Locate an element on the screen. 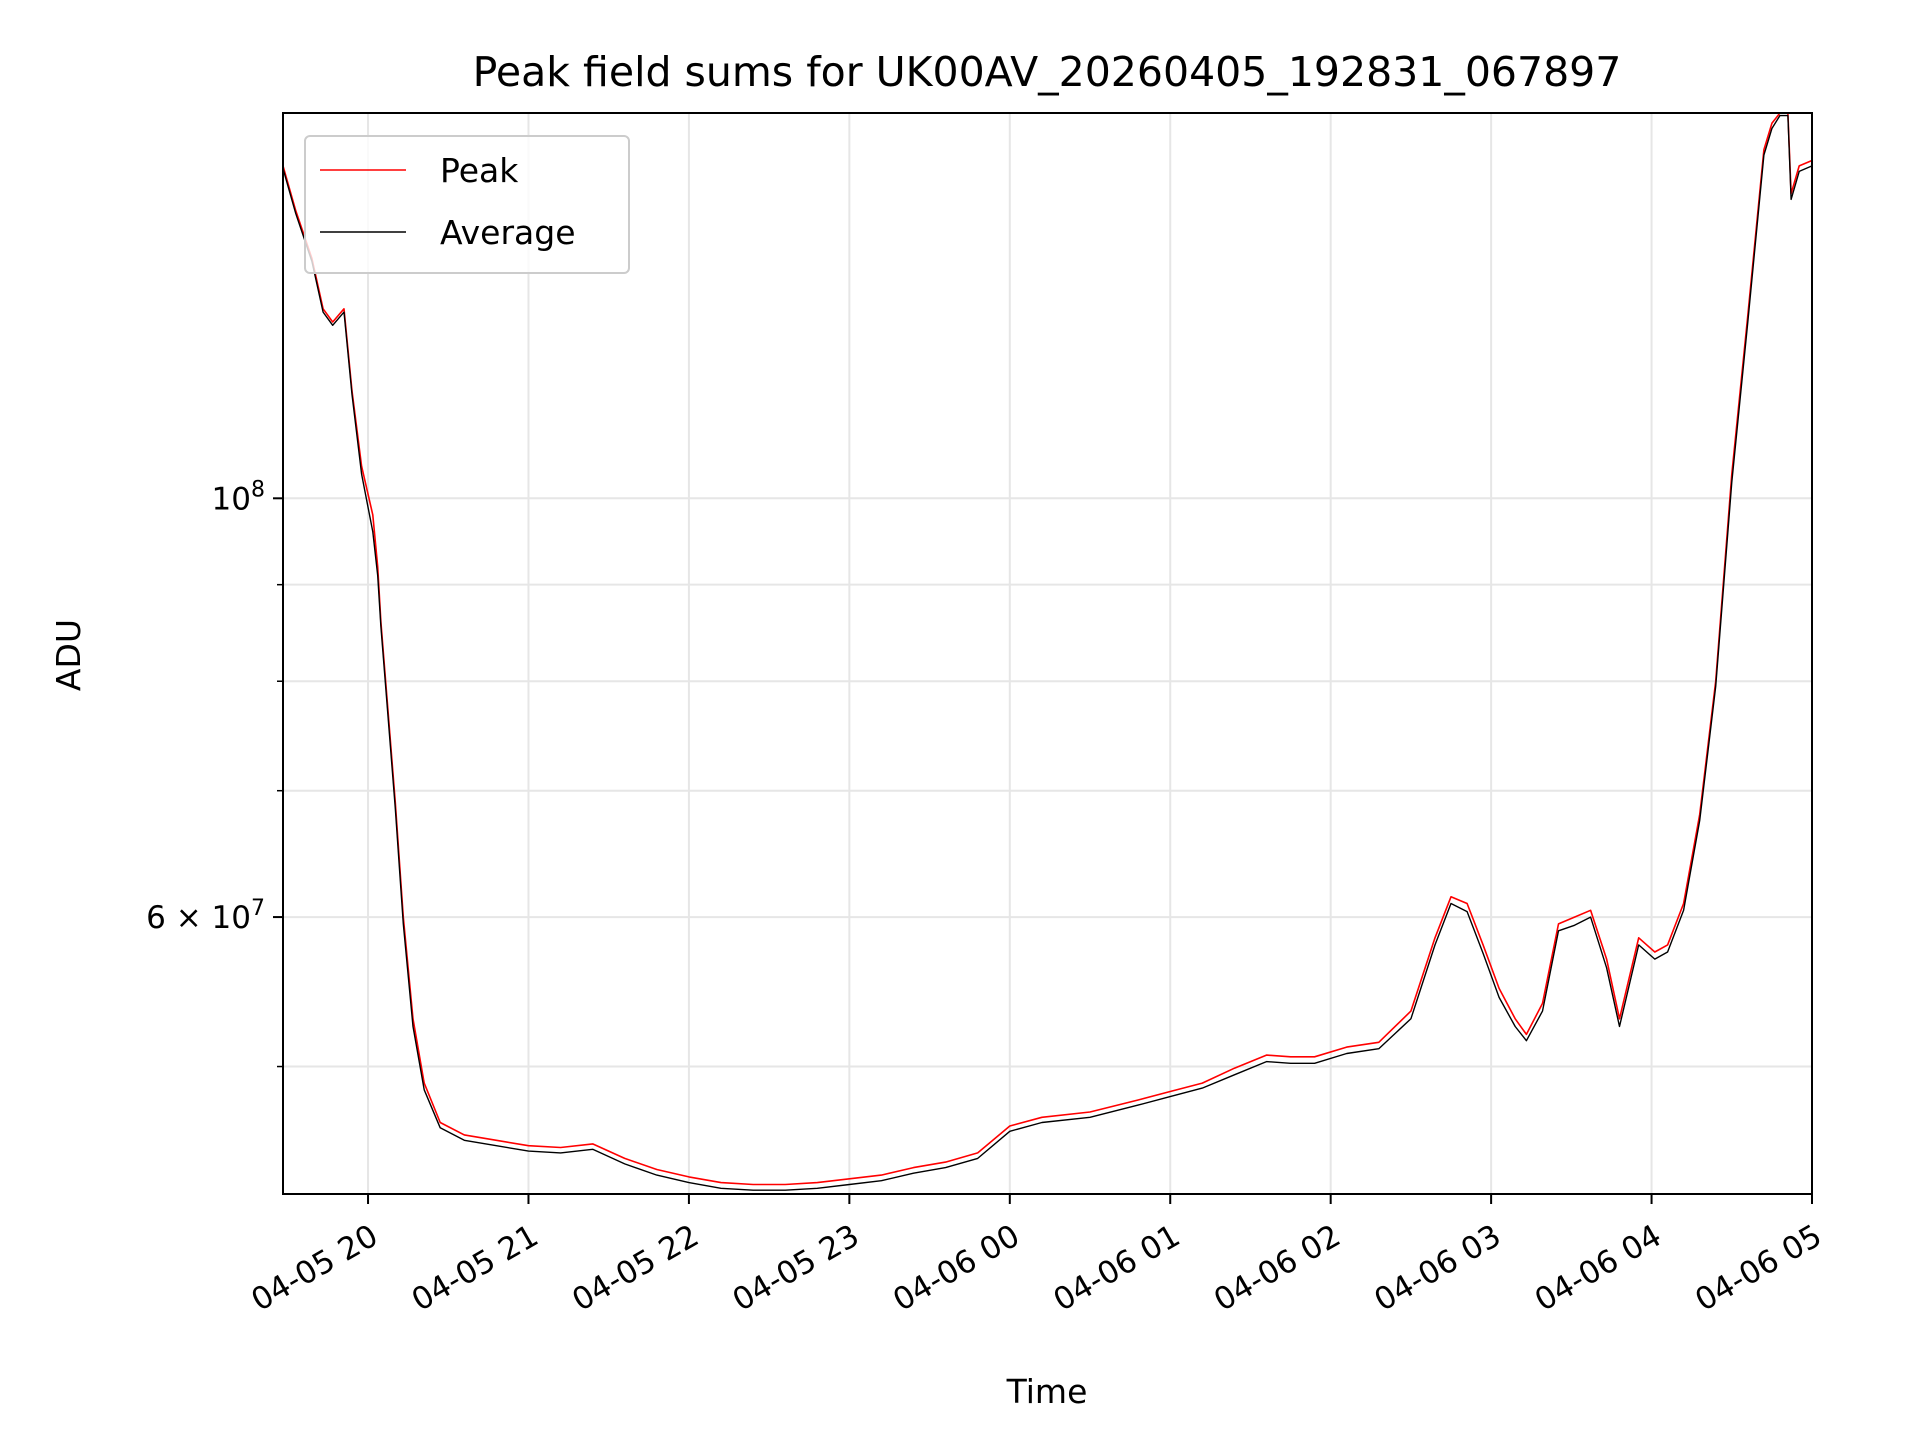  legend: Peak Average is located at coordinates (467, 204).